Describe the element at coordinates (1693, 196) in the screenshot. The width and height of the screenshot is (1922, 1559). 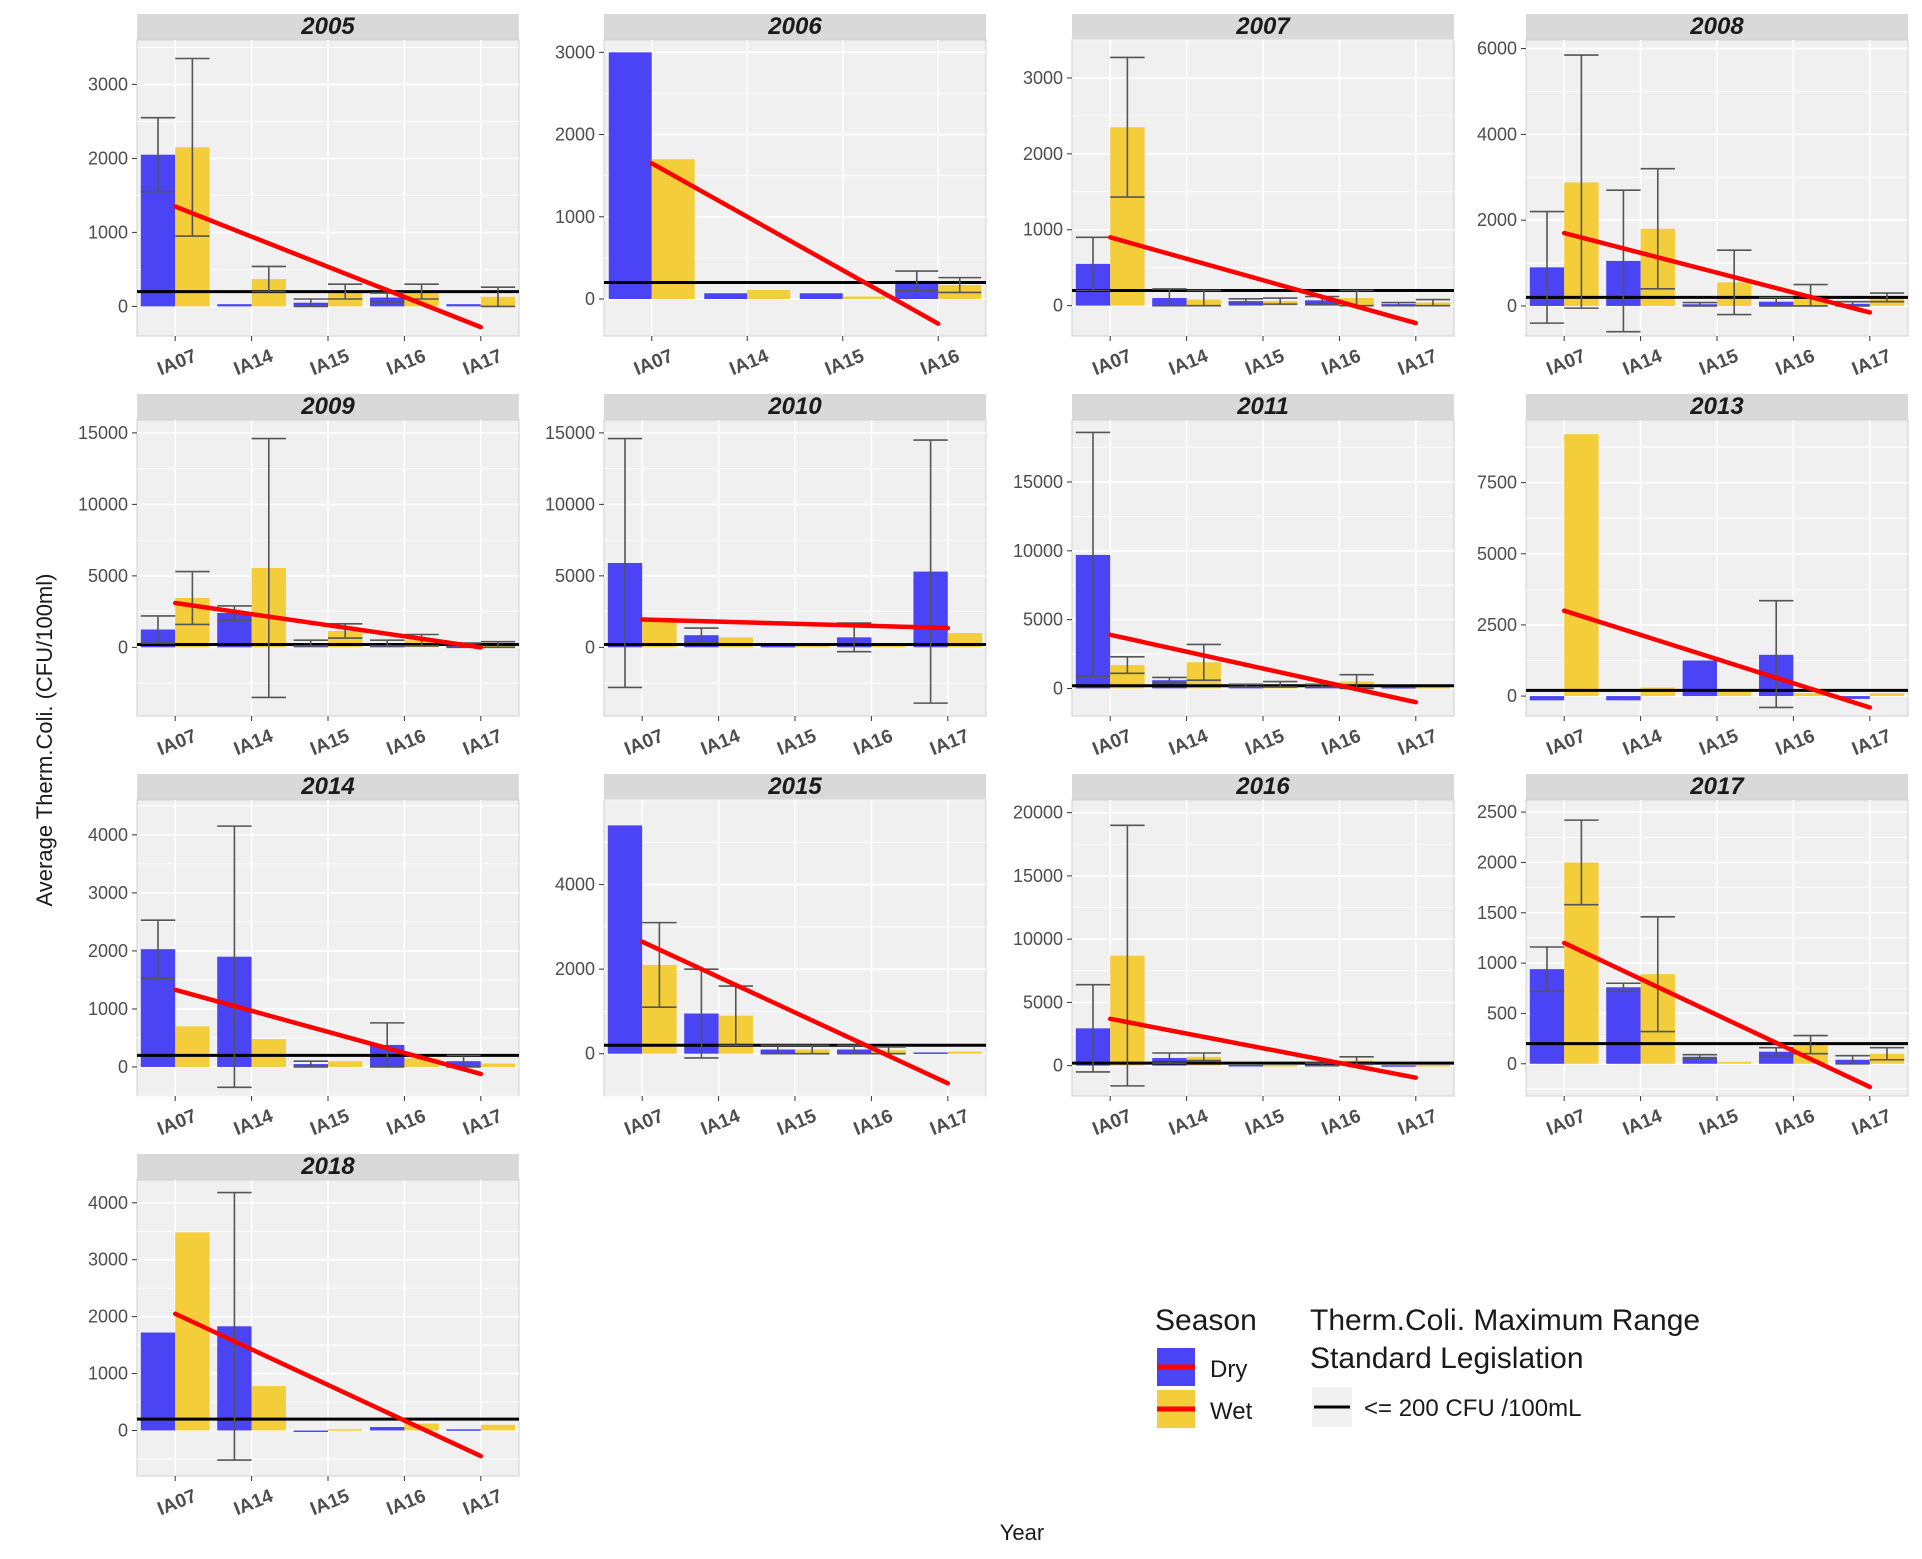
I see `panel-2008: 2008 0 2000 4000 6000 IA07 IA14 IA15 IA16 IA17` at that location.